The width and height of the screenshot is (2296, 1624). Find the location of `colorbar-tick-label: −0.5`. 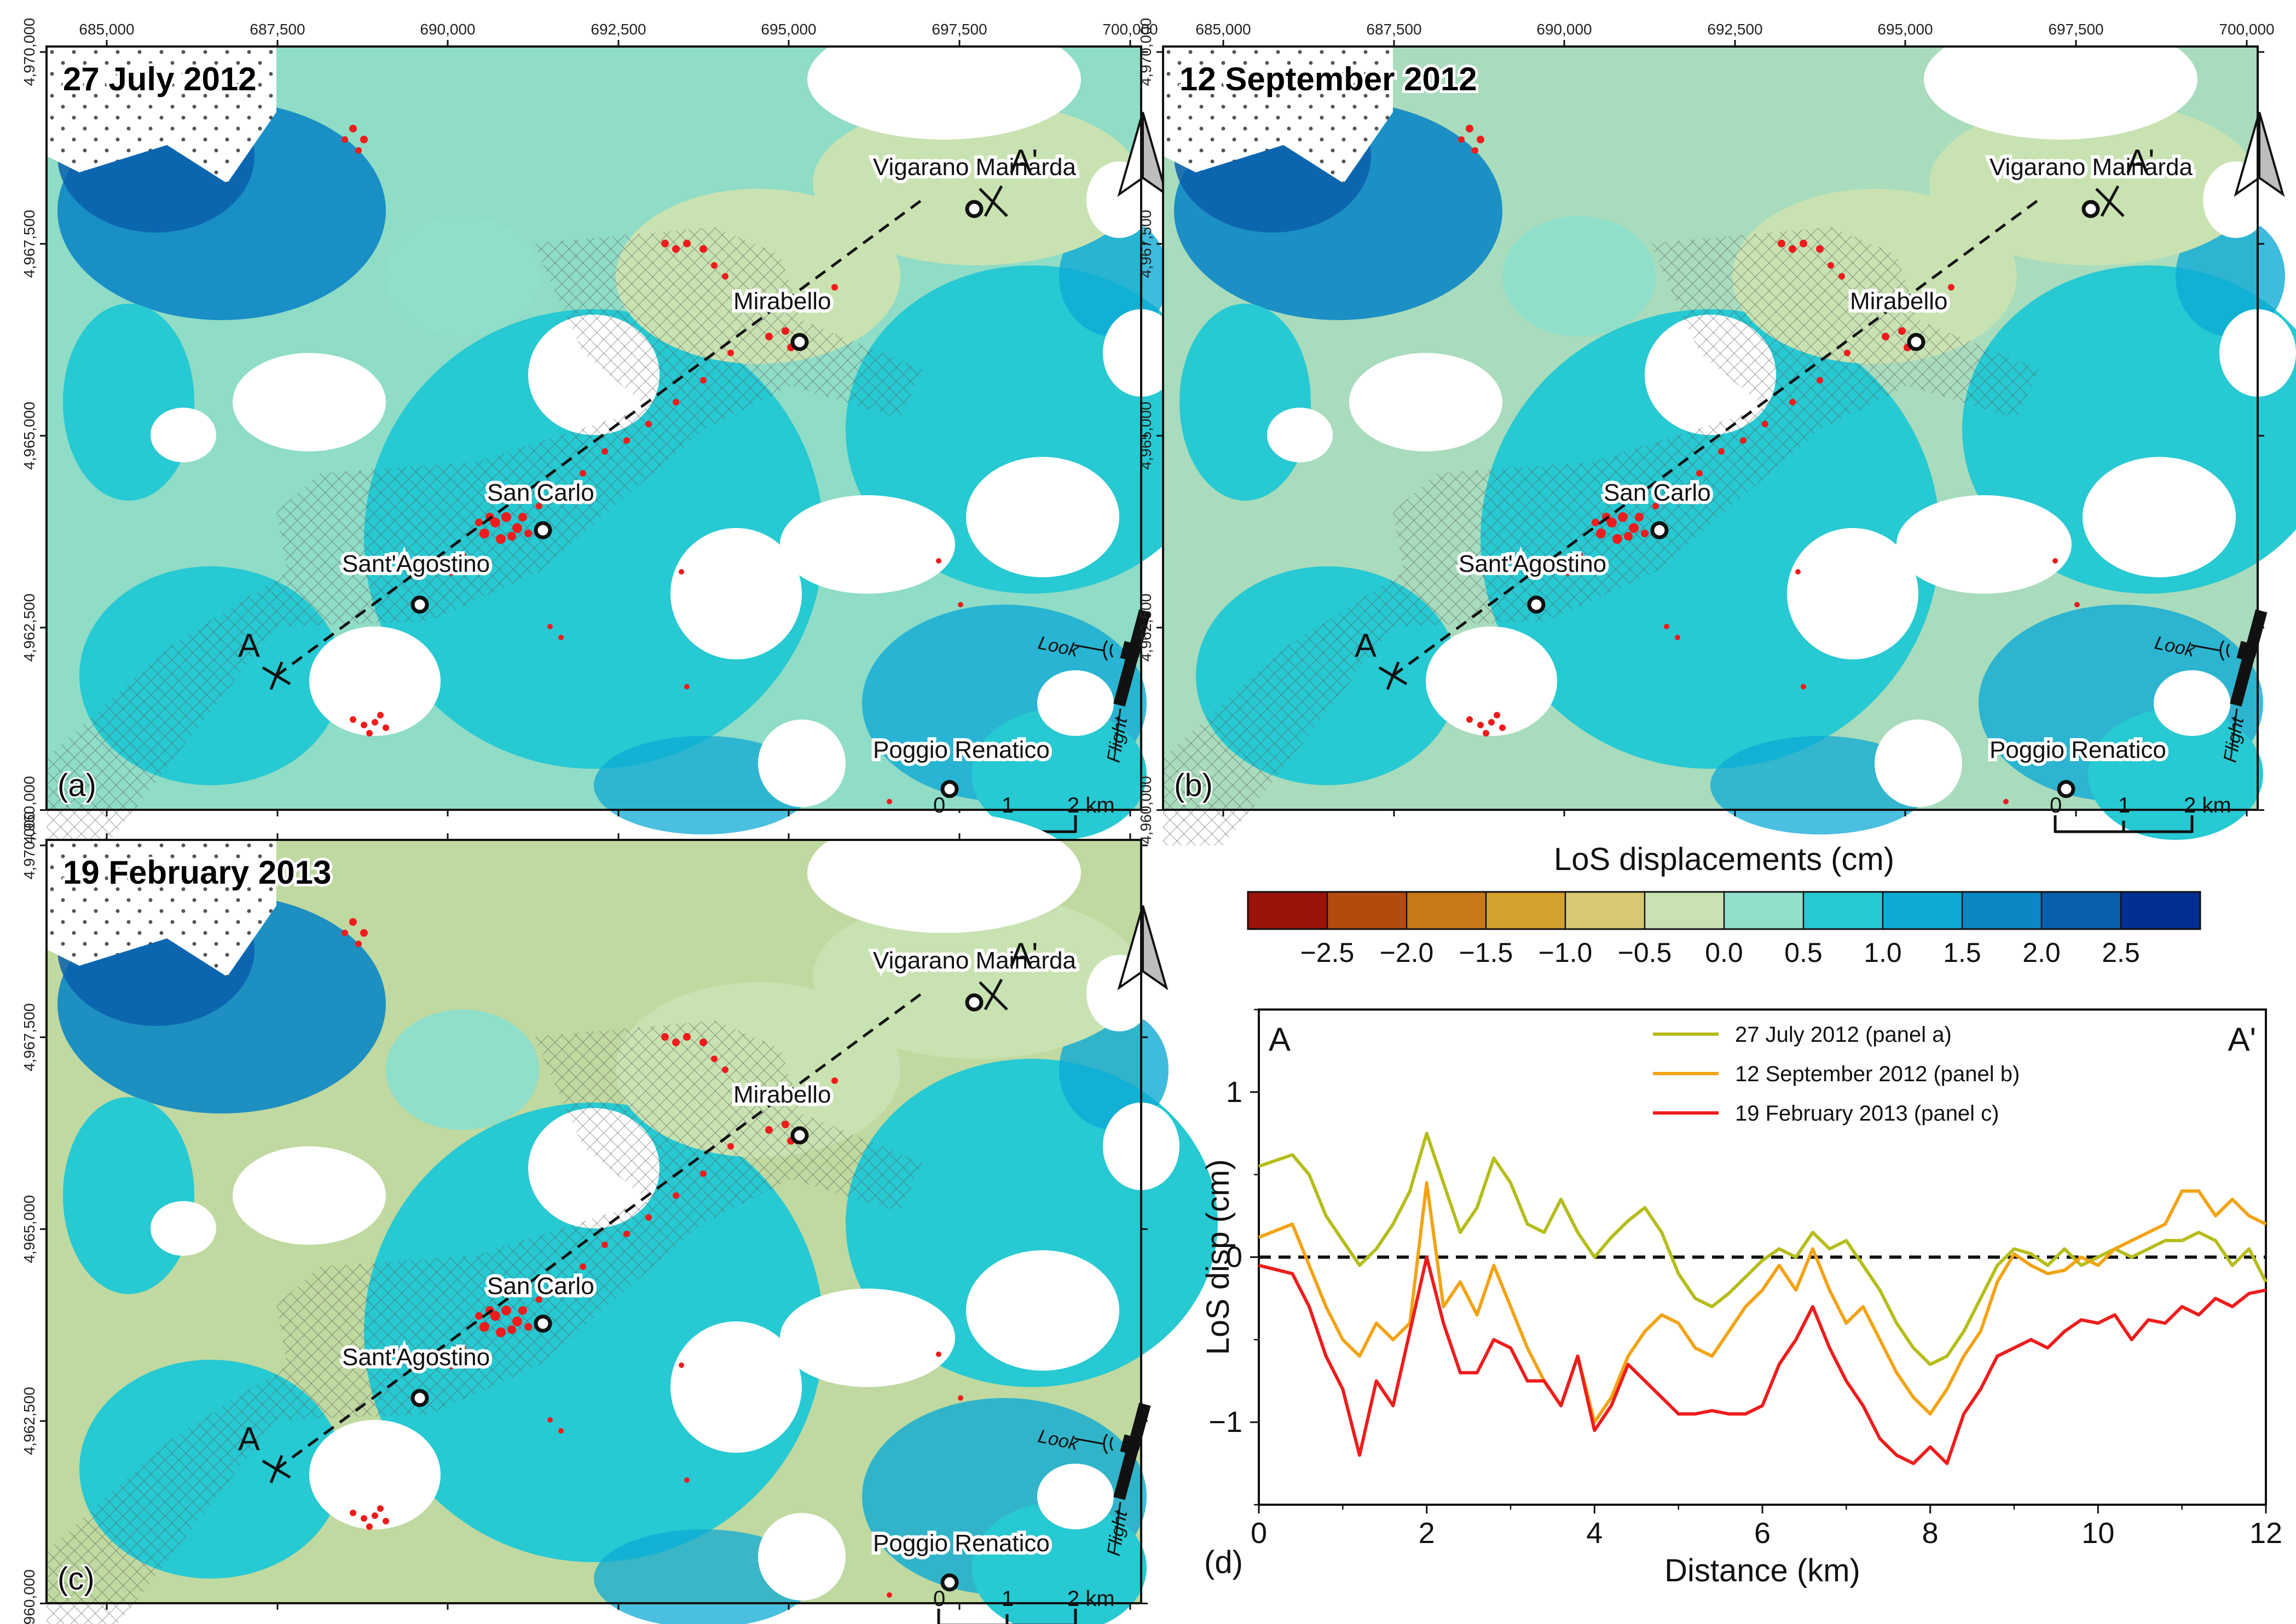

colorbar-tick-label: −0.5 is located at coordinates (1645, 952).